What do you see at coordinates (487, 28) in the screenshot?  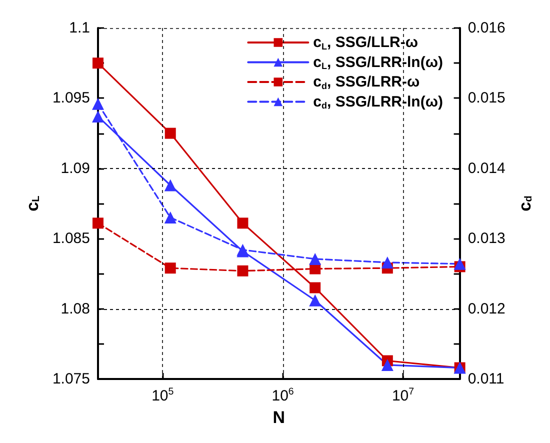 I see `y2-tick-label: 0.016` at bounding box center [487, 28].